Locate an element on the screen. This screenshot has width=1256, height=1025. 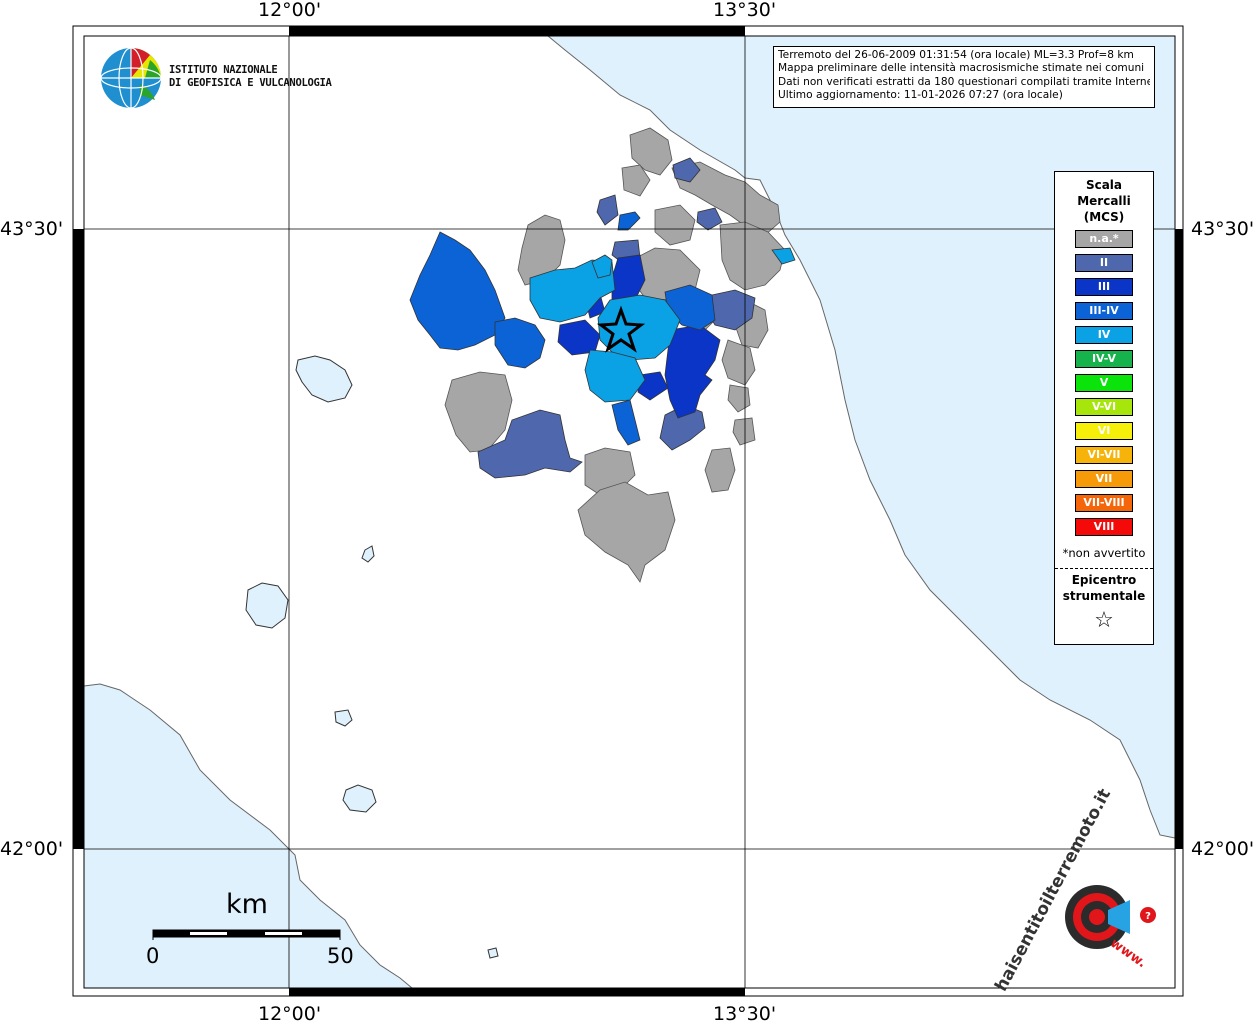
lat-label-left-4200: 42°00' is located at coordinates (32, 849).